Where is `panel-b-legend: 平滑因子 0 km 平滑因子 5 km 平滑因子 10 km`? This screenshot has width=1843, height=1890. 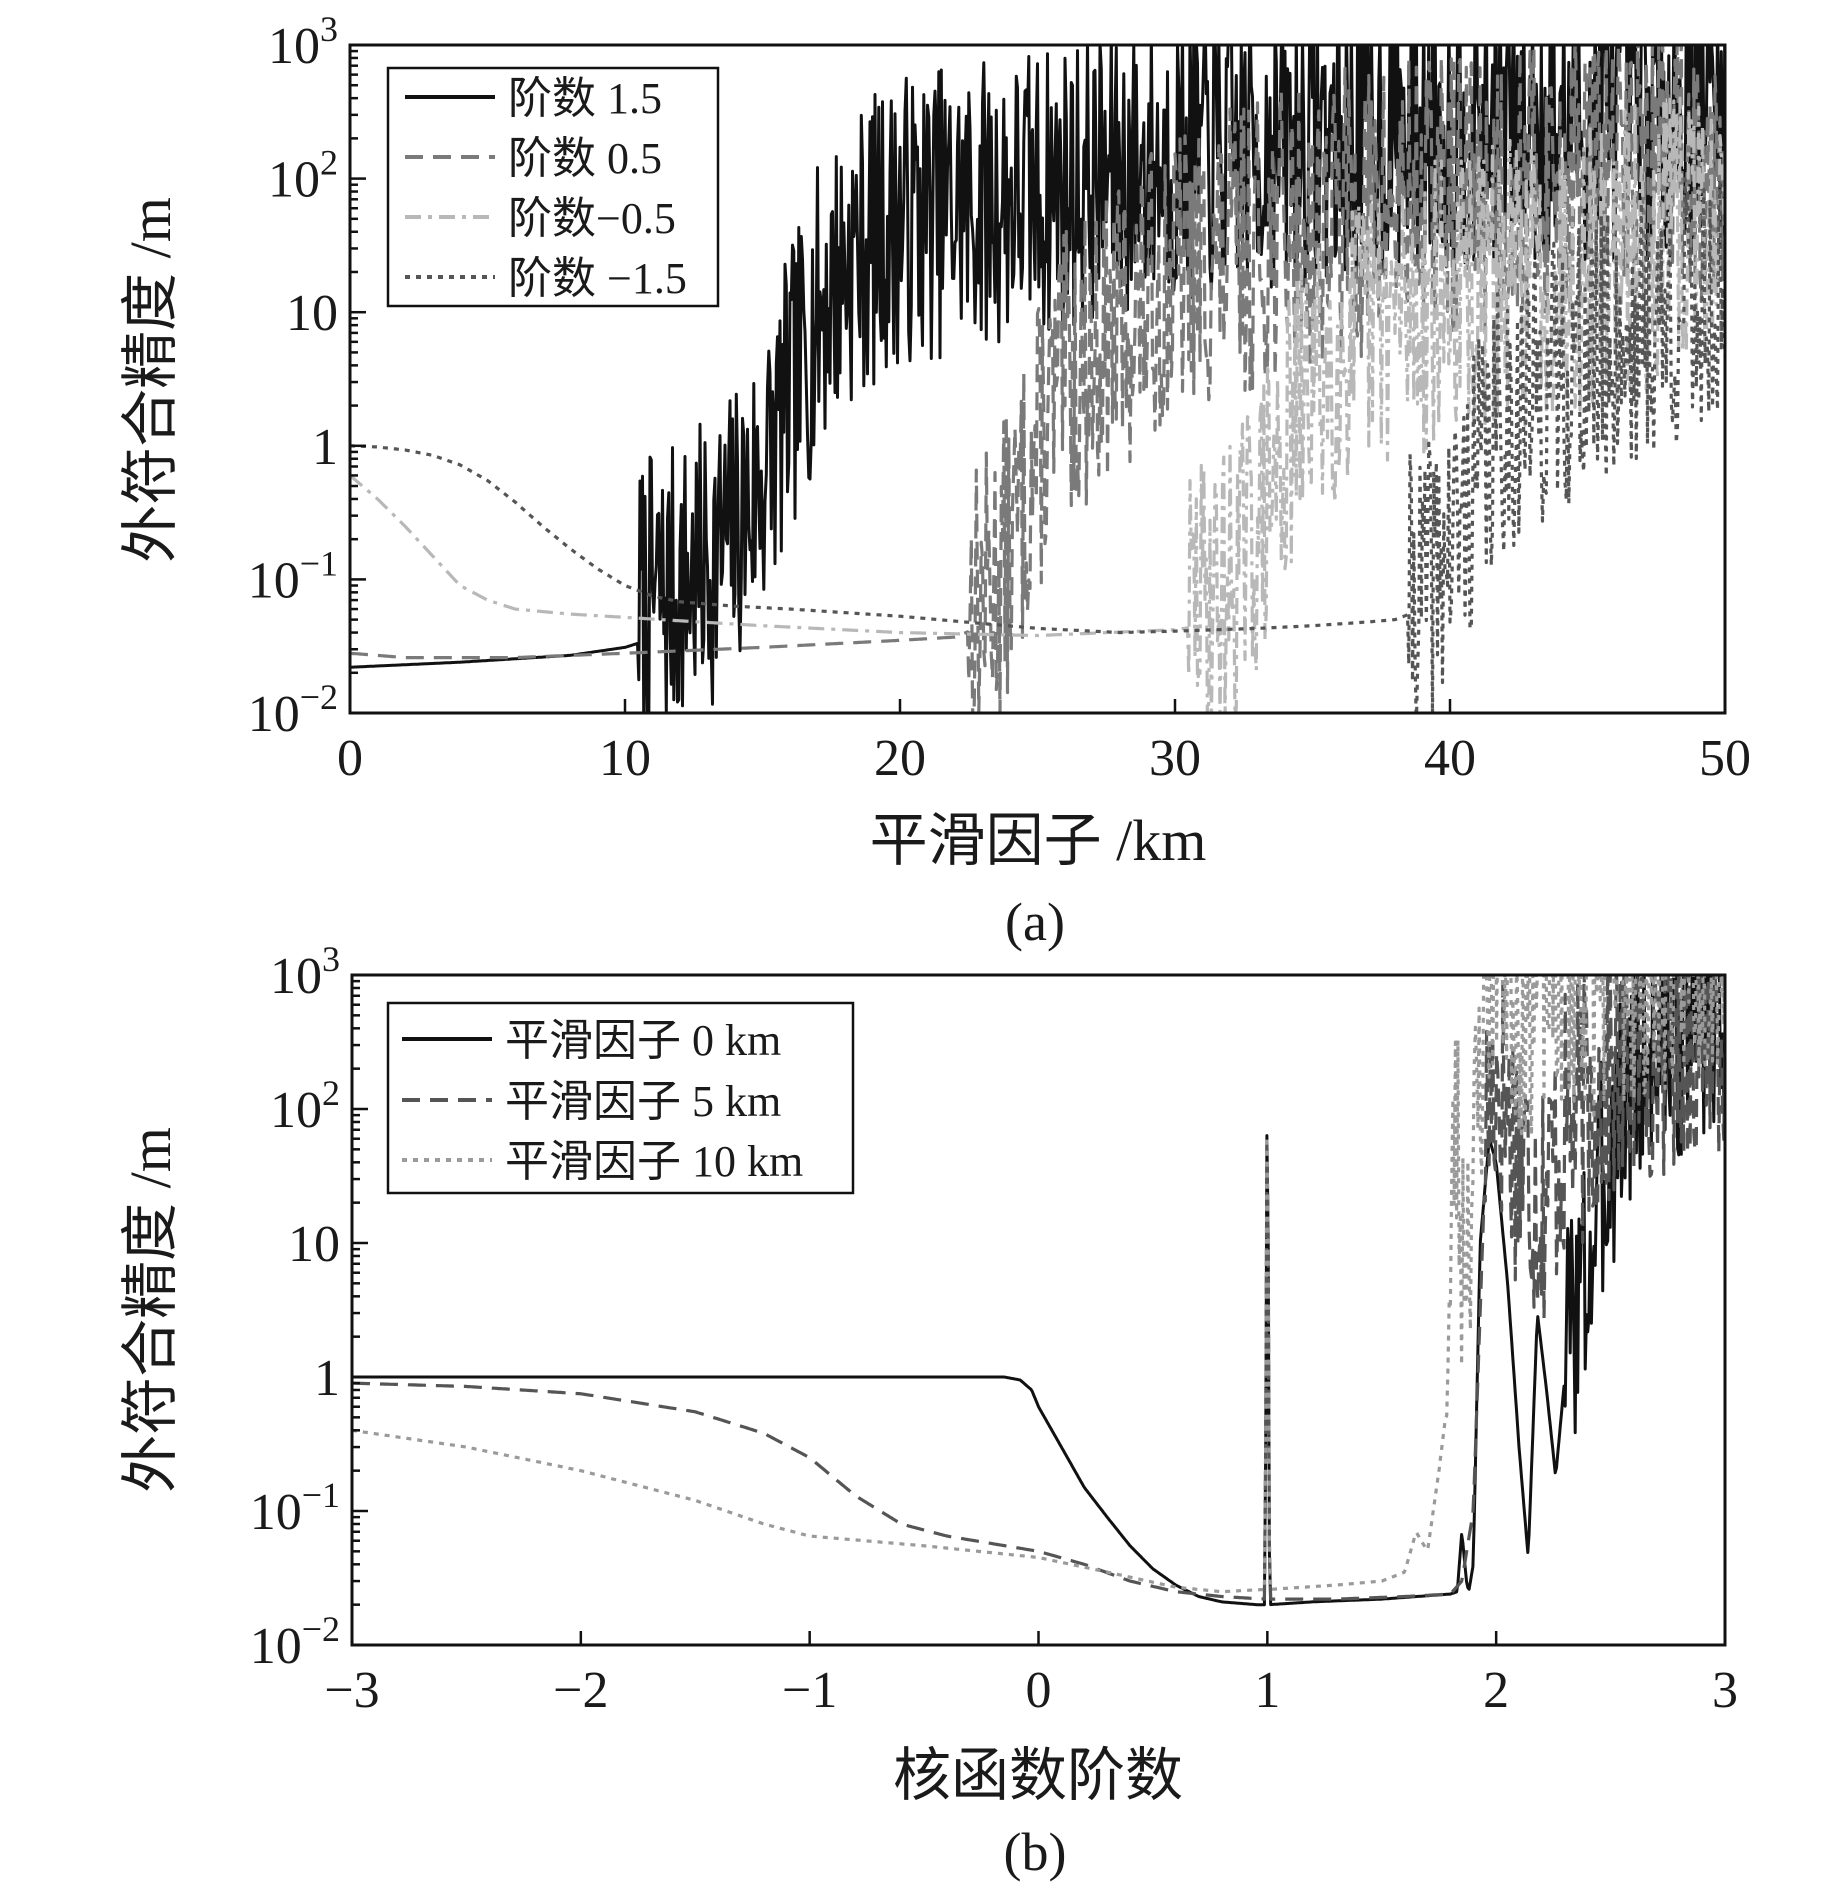
panel-b-legend: 平滑因子 0 km 平滑因子 5 km 平滑因子 10 km is located at coordinates (620, 1098).